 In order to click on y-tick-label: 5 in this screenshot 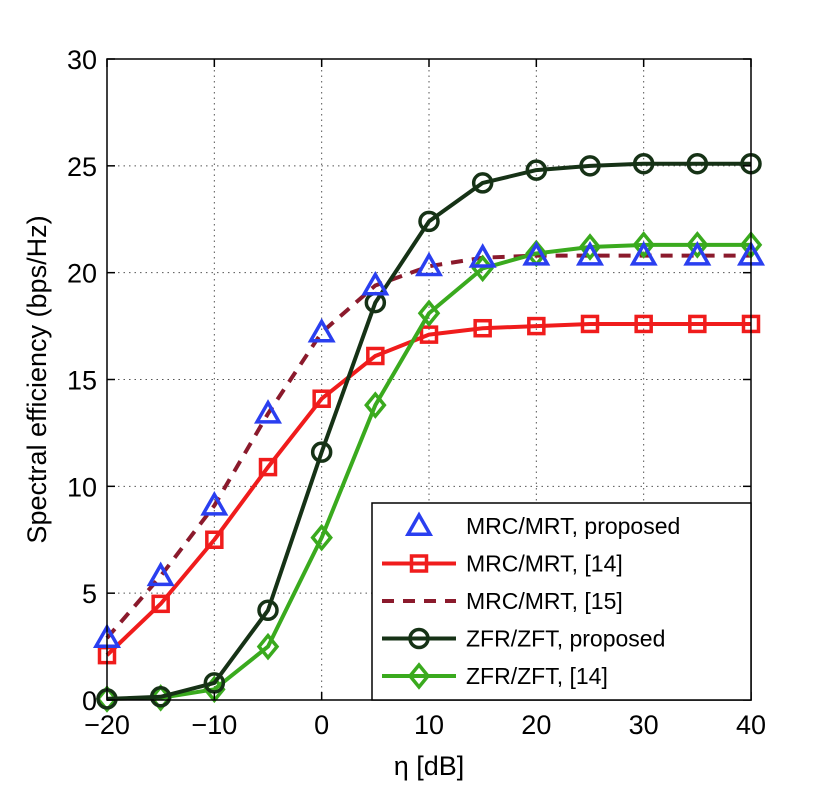, I will do `click(89, 594)`.